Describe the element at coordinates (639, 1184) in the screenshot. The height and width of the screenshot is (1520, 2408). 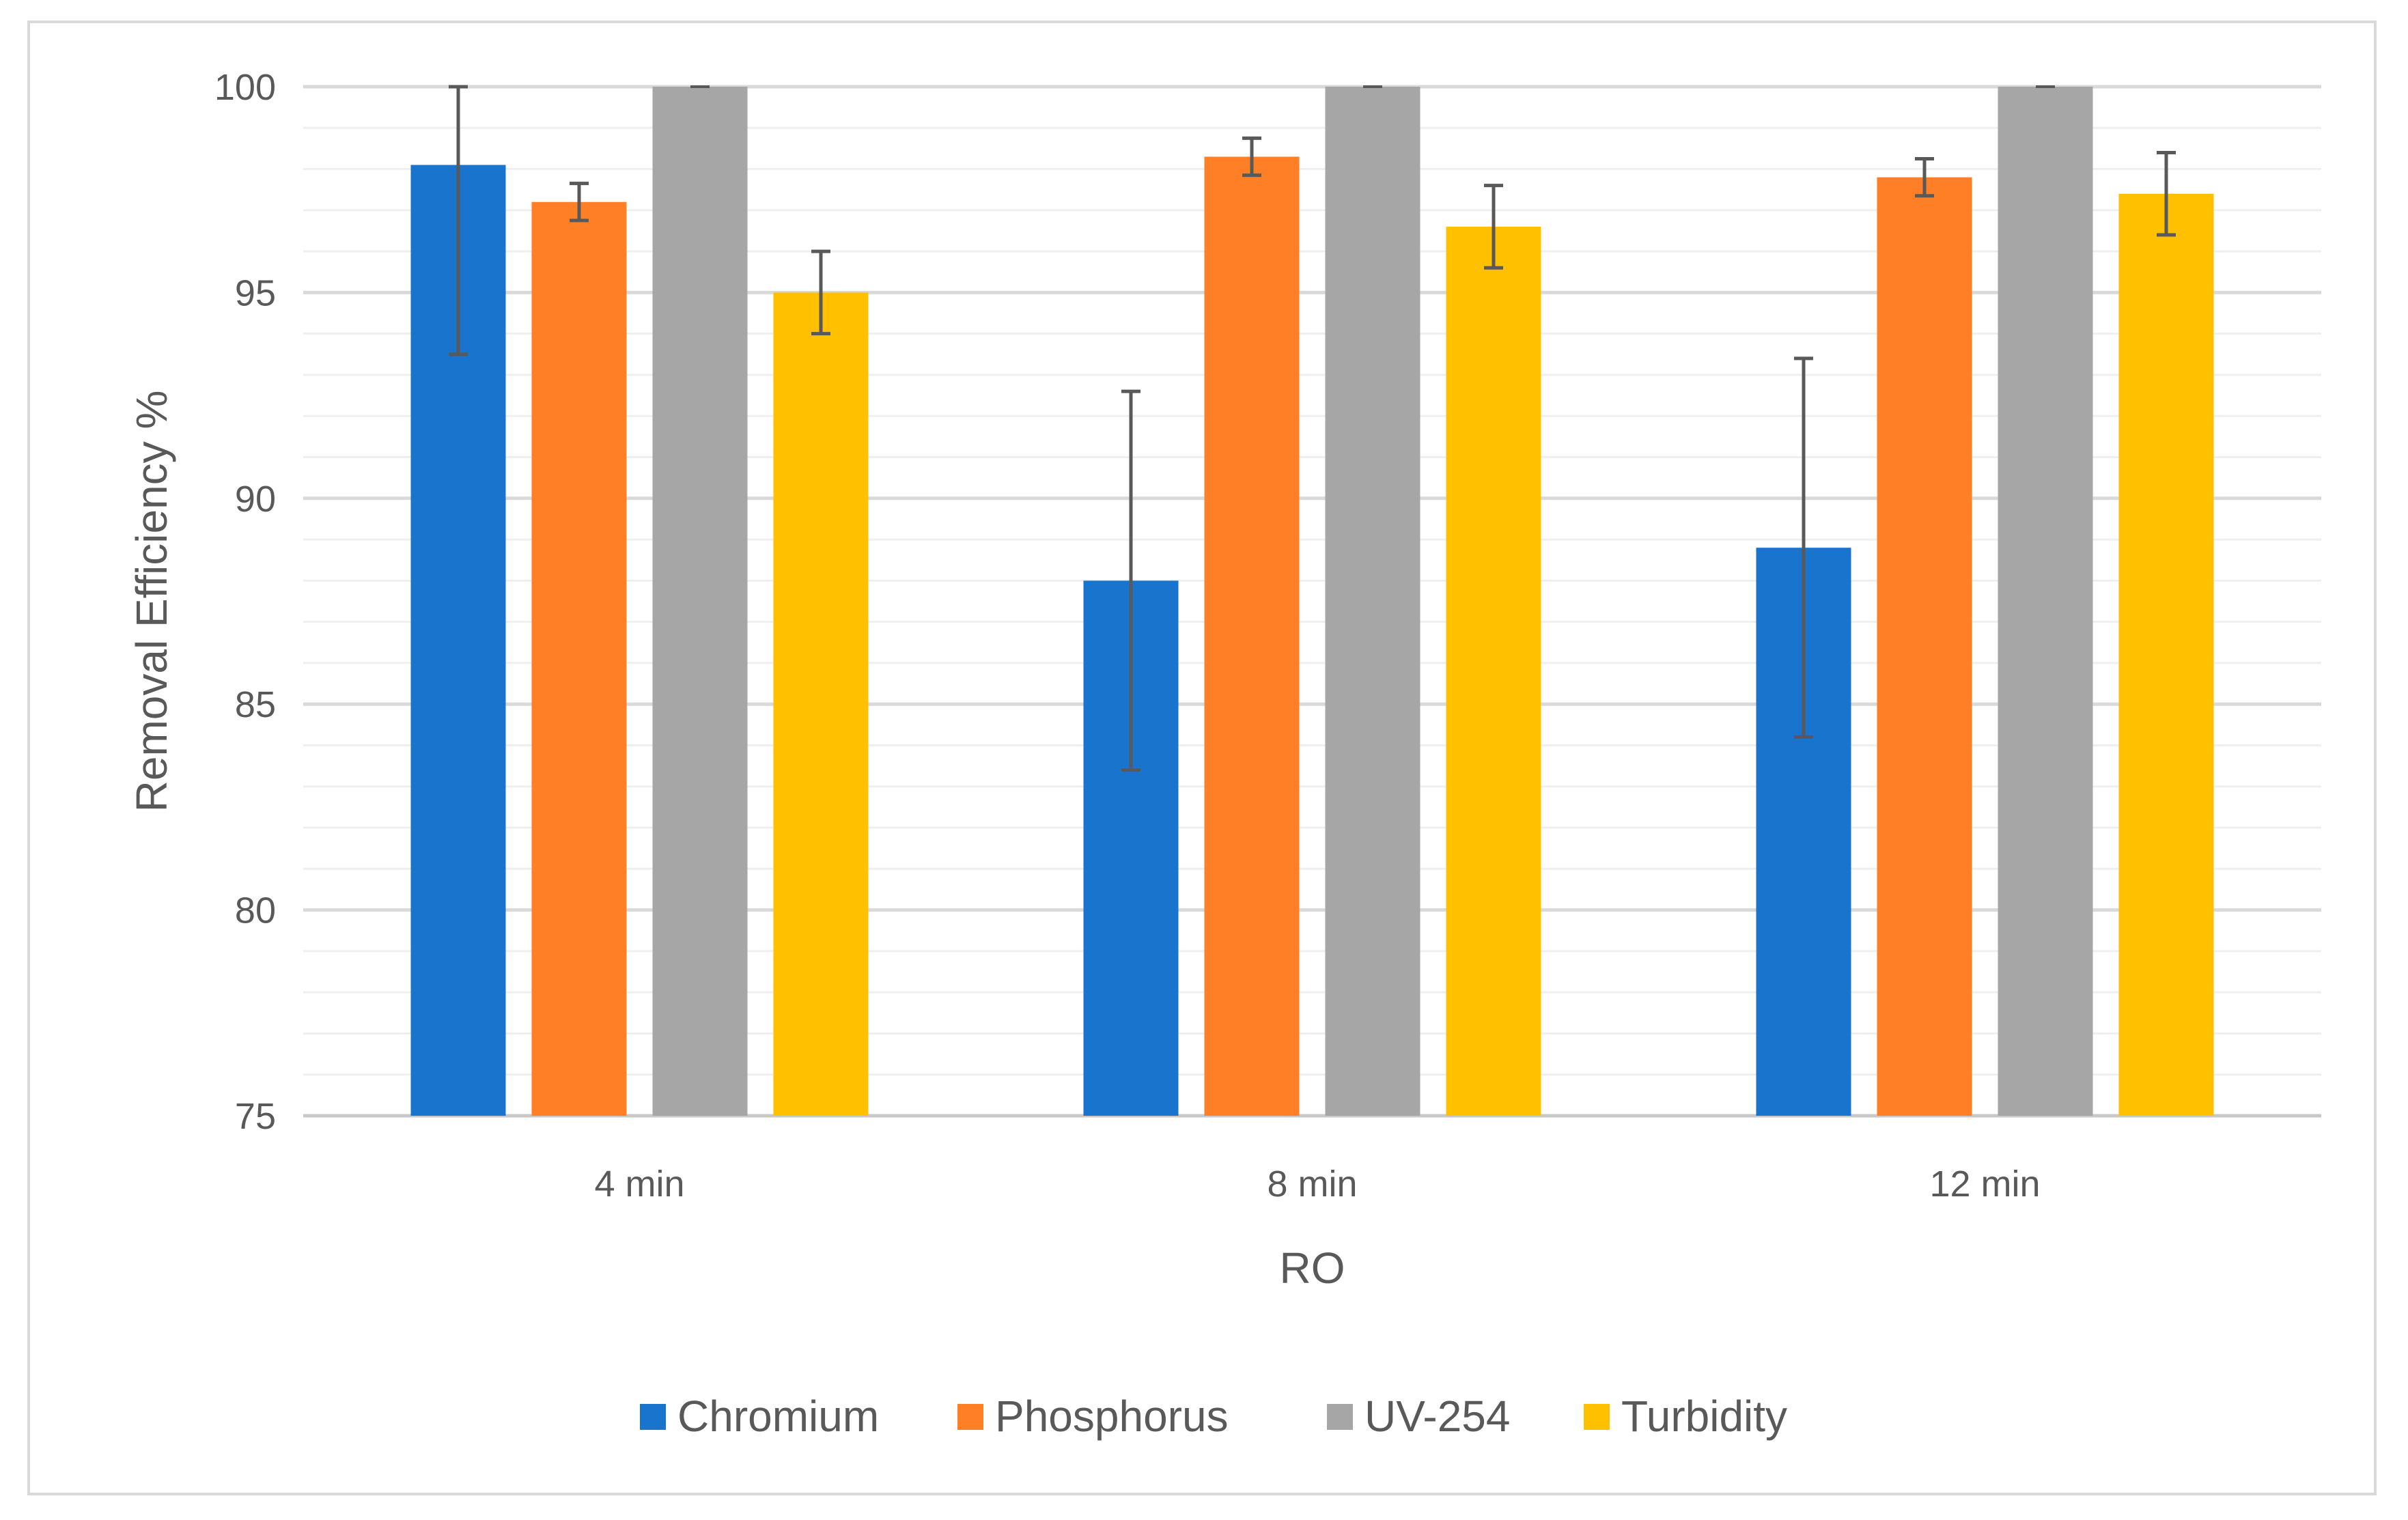
I see `x-tick-label: 4 min` at that location.